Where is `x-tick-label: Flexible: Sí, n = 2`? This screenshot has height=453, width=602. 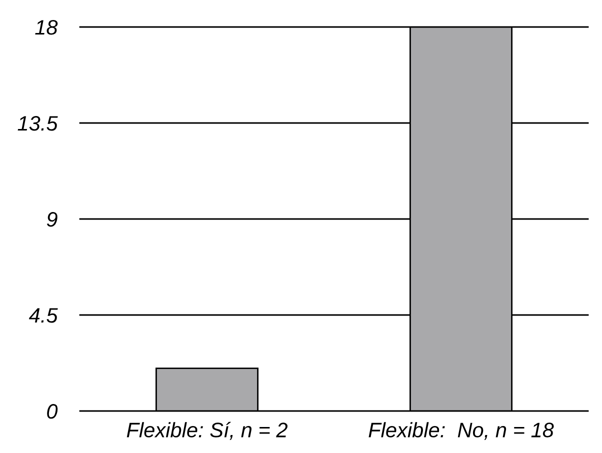 x-tick-label: Flexible: Sí, n = 2 is located at coordinates (207, 431).